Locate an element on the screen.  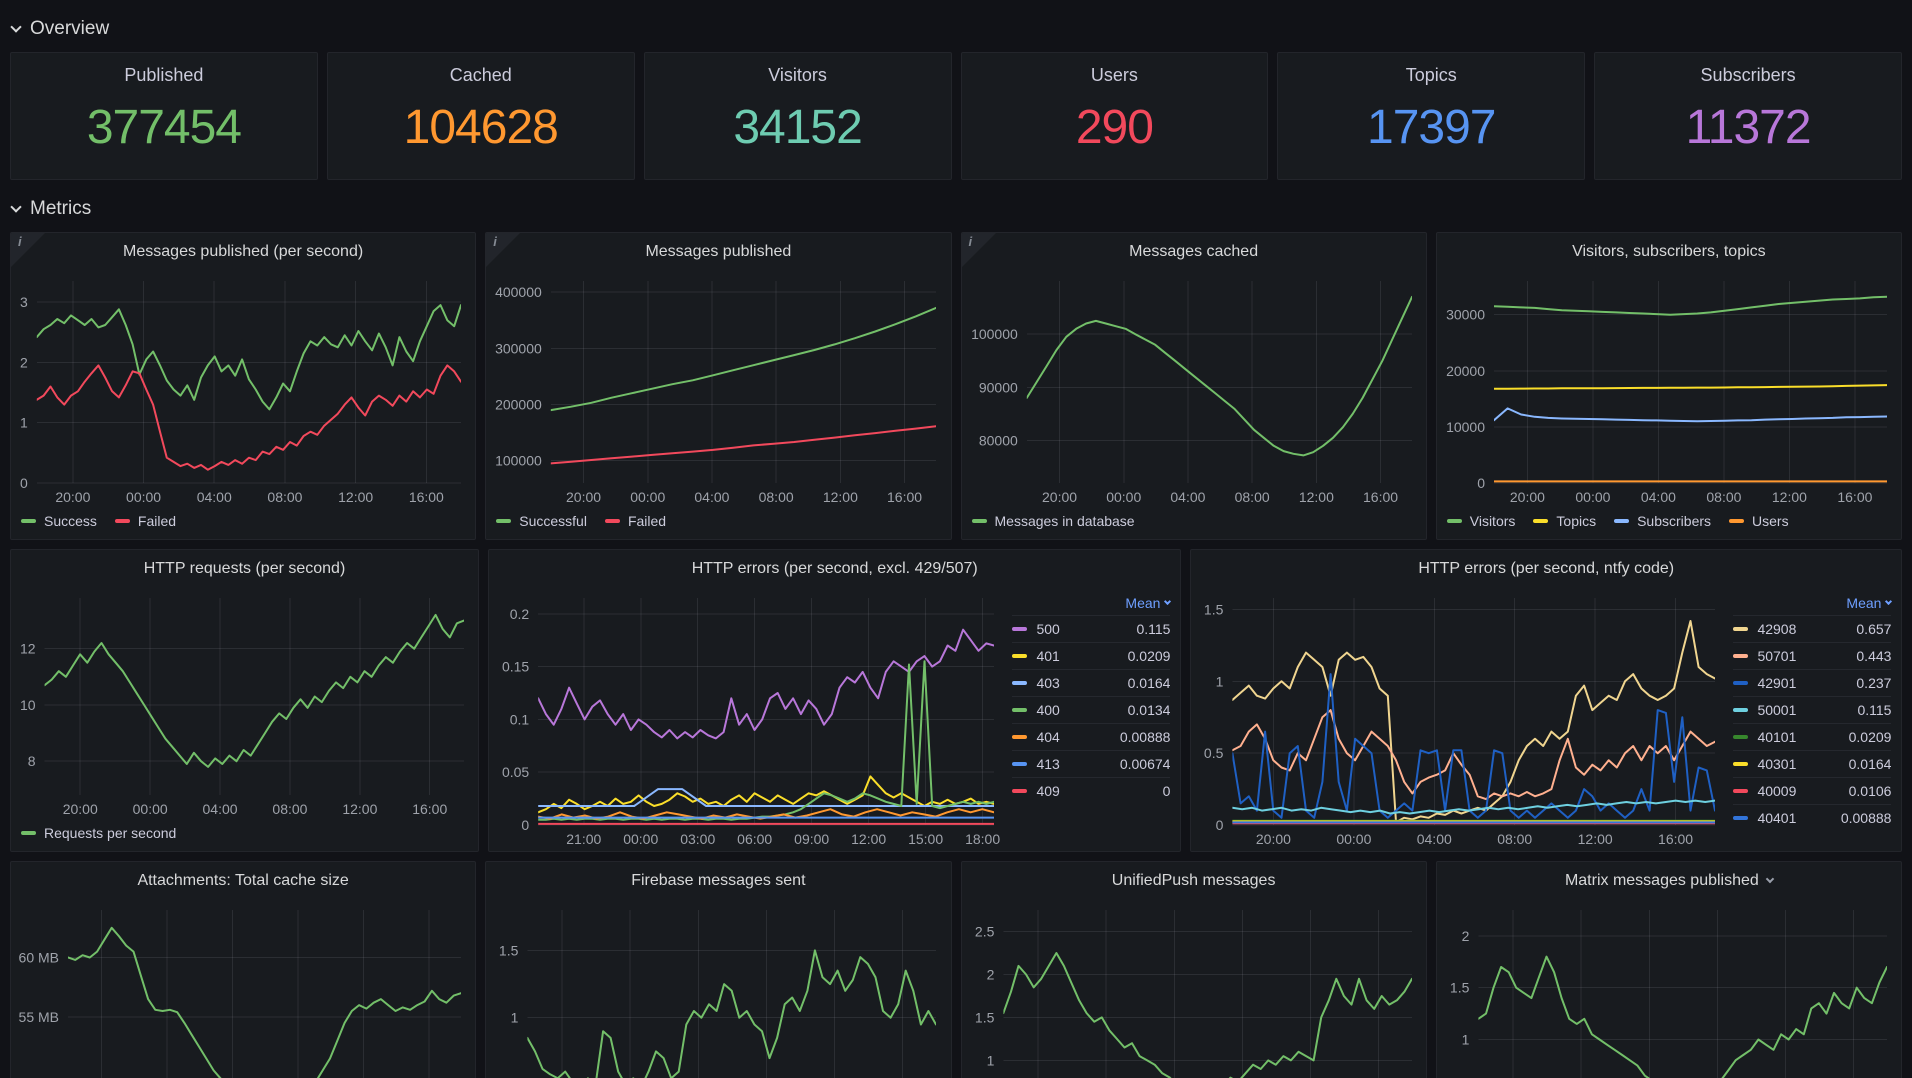
legend-row: 403 0.0164 is located at coordinates (1091, 682).